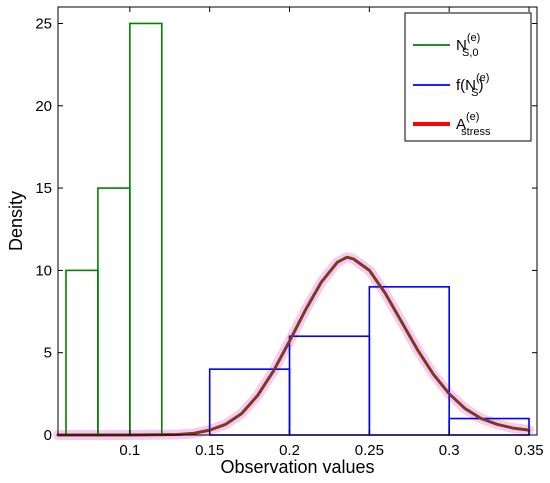 The width and height of the screenshot is (550, 483). Describe the element at coordinates (48, 353) in the screenshot. I see `y-tick-label: 5` at that location.